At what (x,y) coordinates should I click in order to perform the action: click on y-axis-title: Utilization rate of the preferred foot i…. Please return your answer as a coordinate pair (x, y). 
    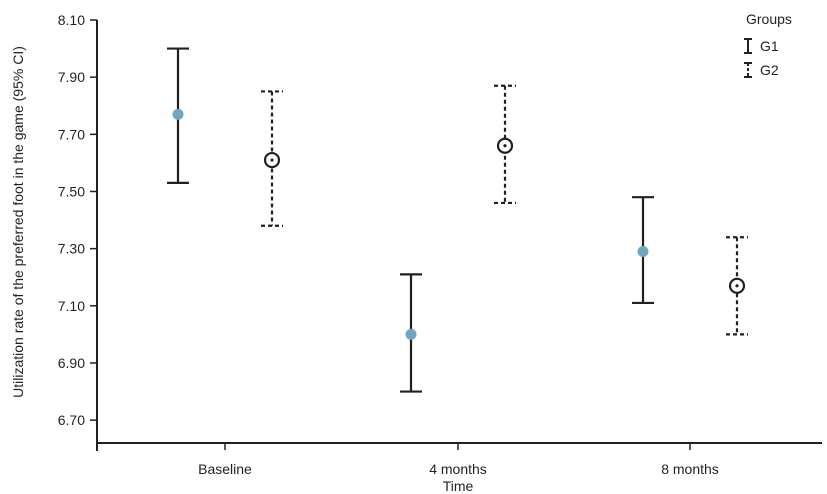
    Looking at the image, I should click on (18, 222).